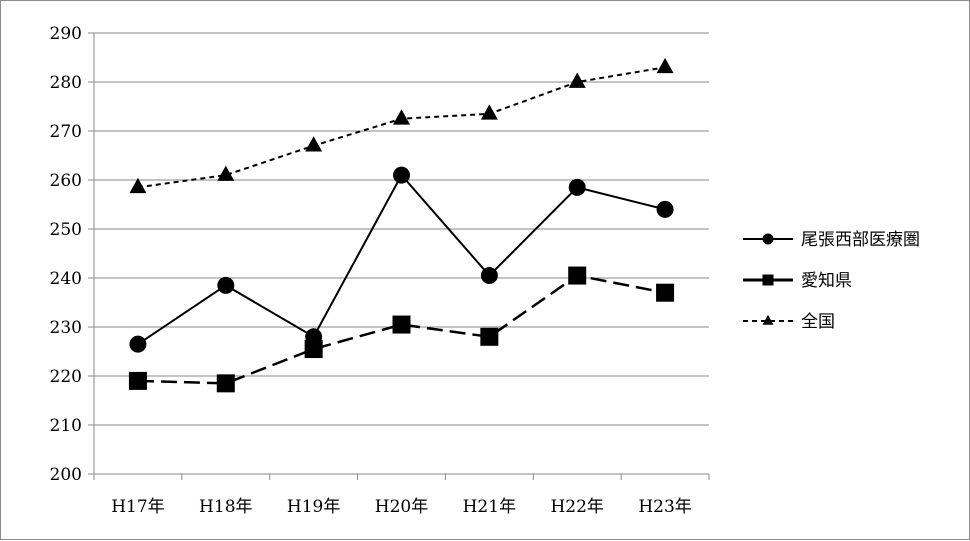  What do you see at coordinates (72, 254) in the screenshot?
I see `y-axis-ticks: 200 210 220 230 240 250 260 270 280 290` at bounding box center [72, 254].